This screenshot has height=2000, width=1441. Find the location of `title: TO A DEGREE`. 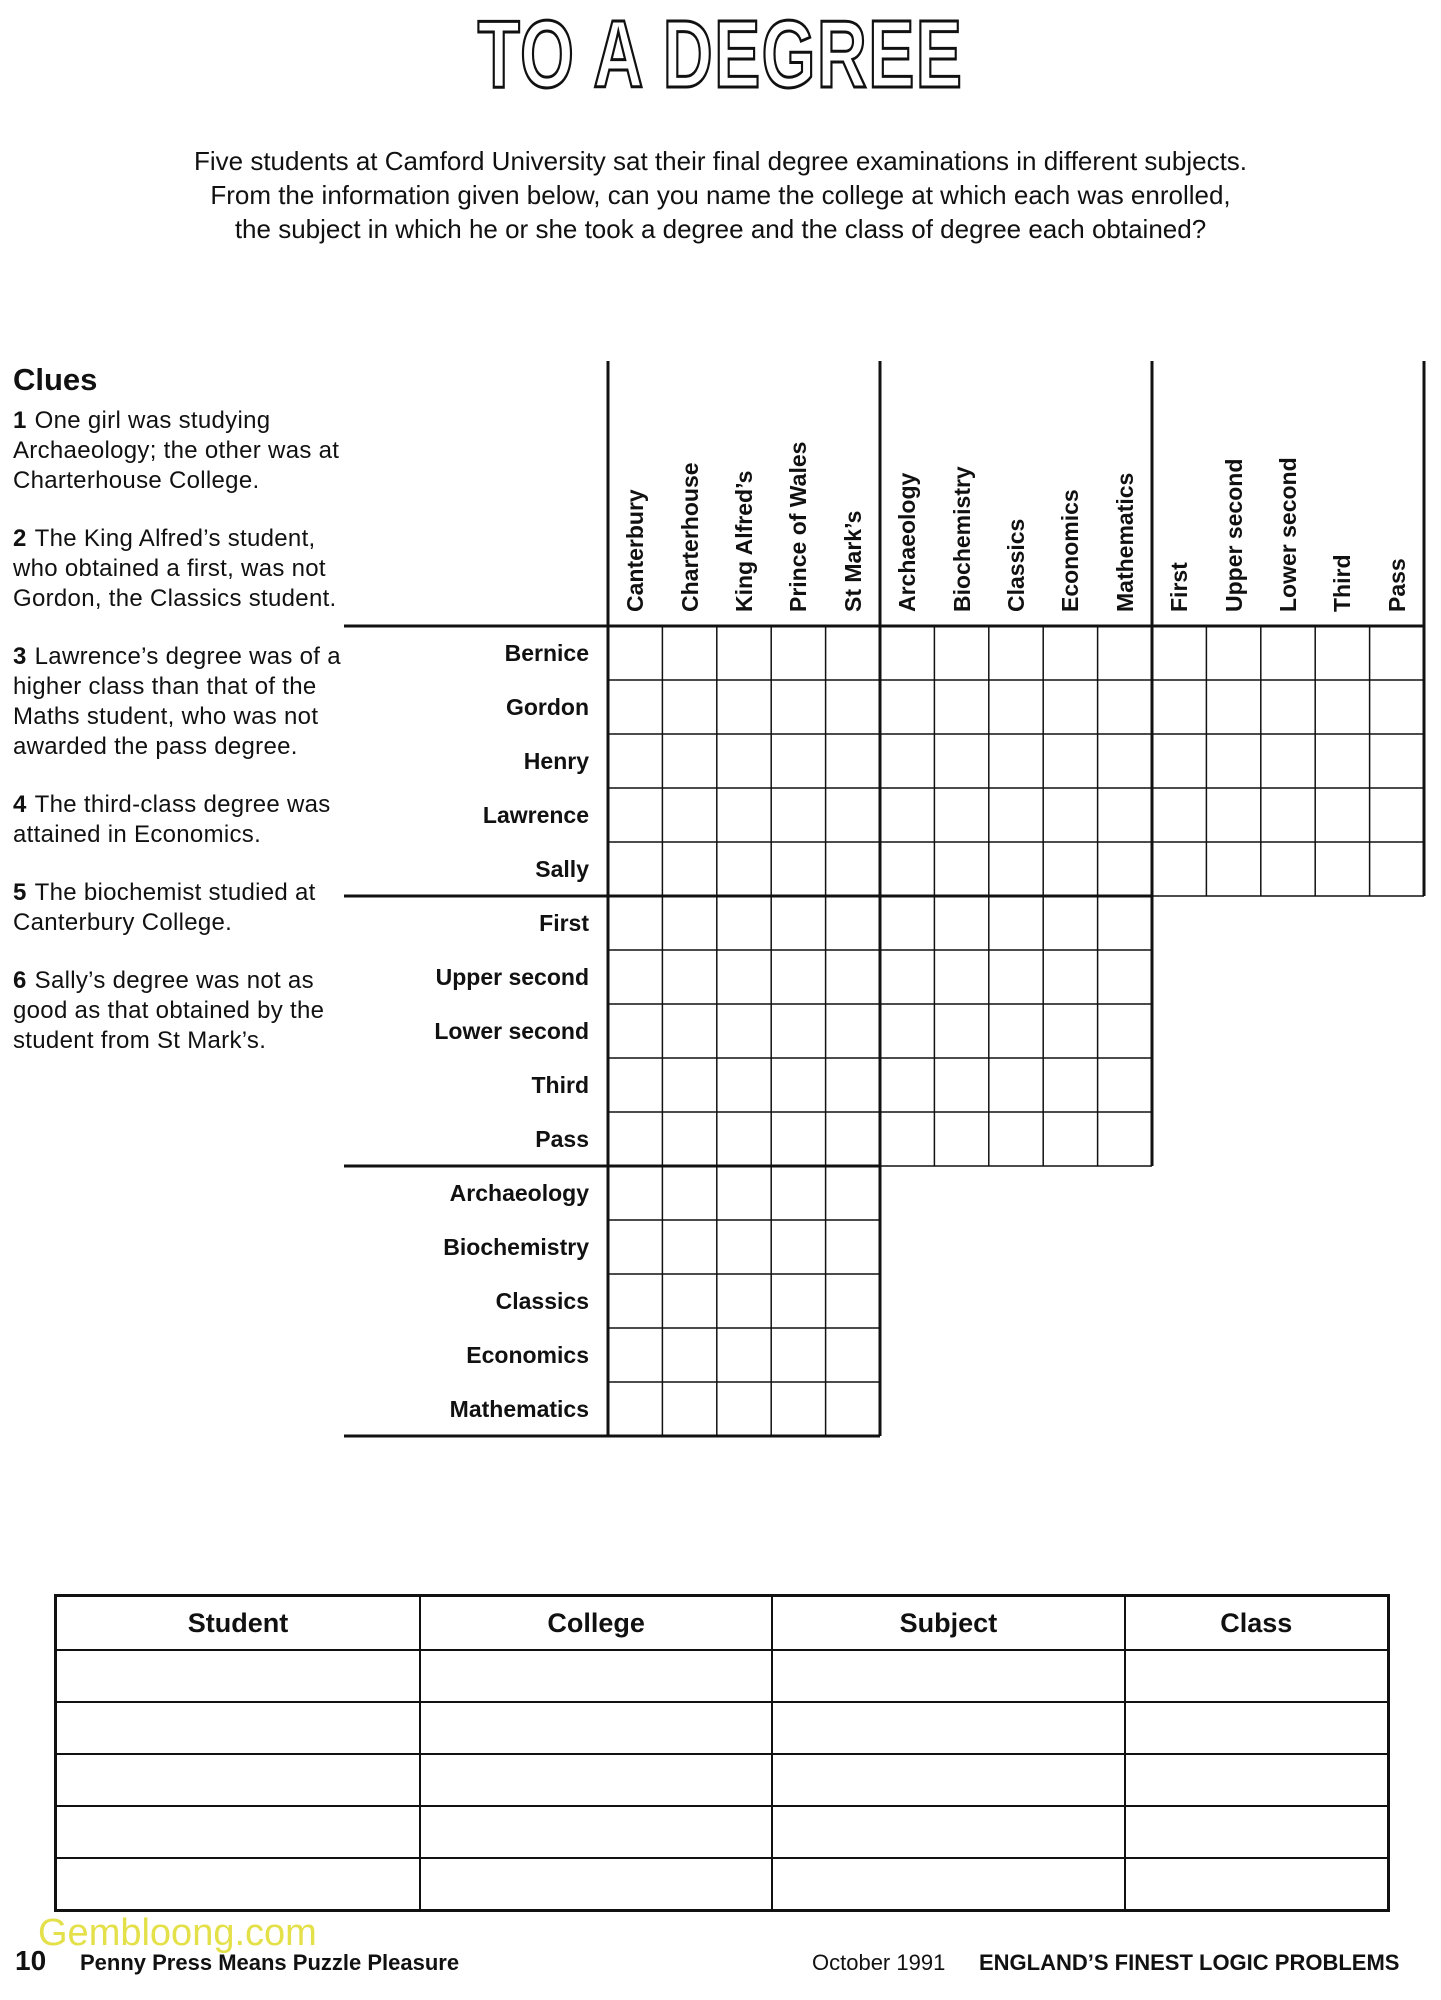

title: TO A DEGREE is located at coordinates (720, 55).